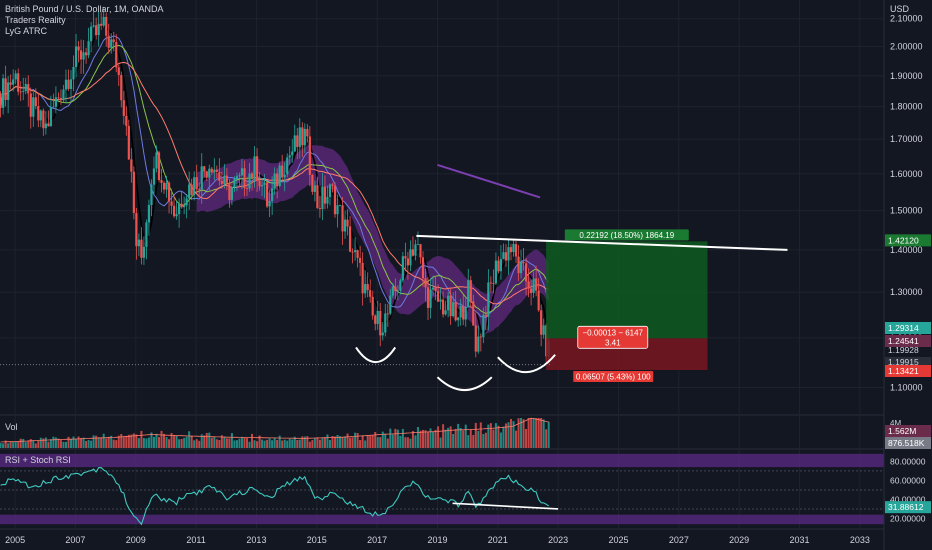  I want to click on rsi-tick-label: 60.00000, so click(908, 480).